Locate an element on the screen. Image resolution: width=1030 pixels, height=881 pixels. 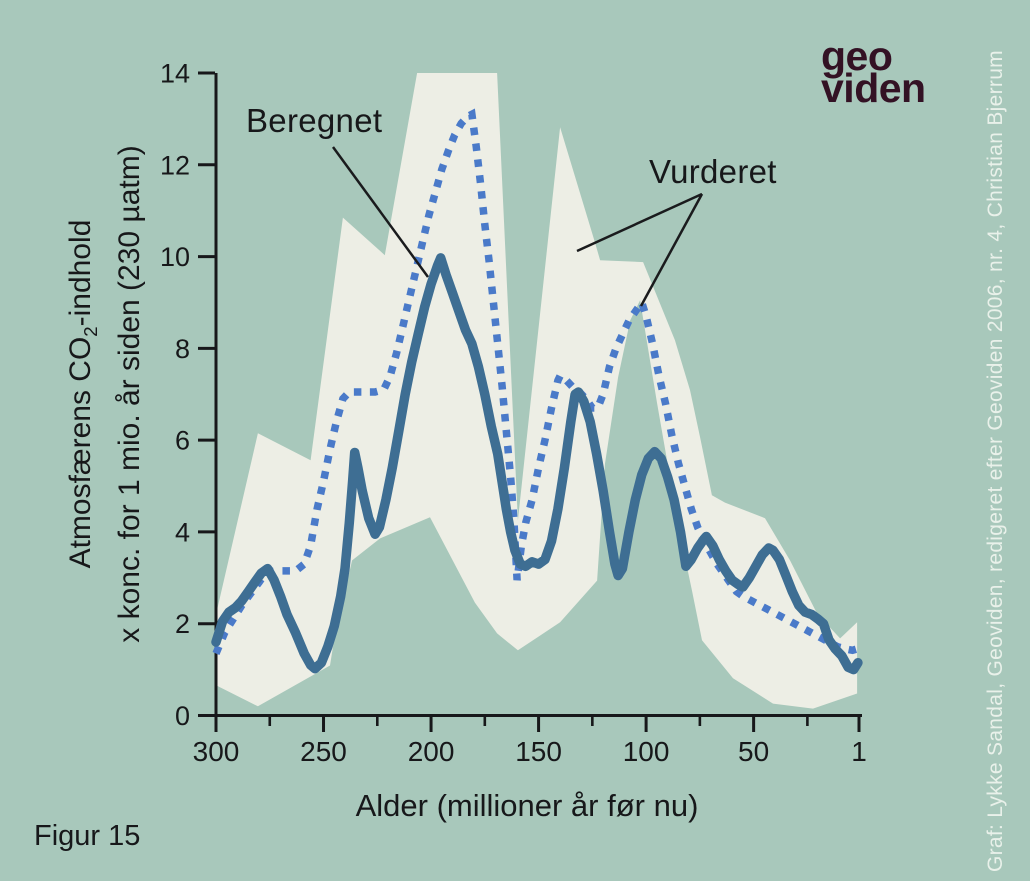
co2-subscript: 2 is located at coordinates (90, 331).